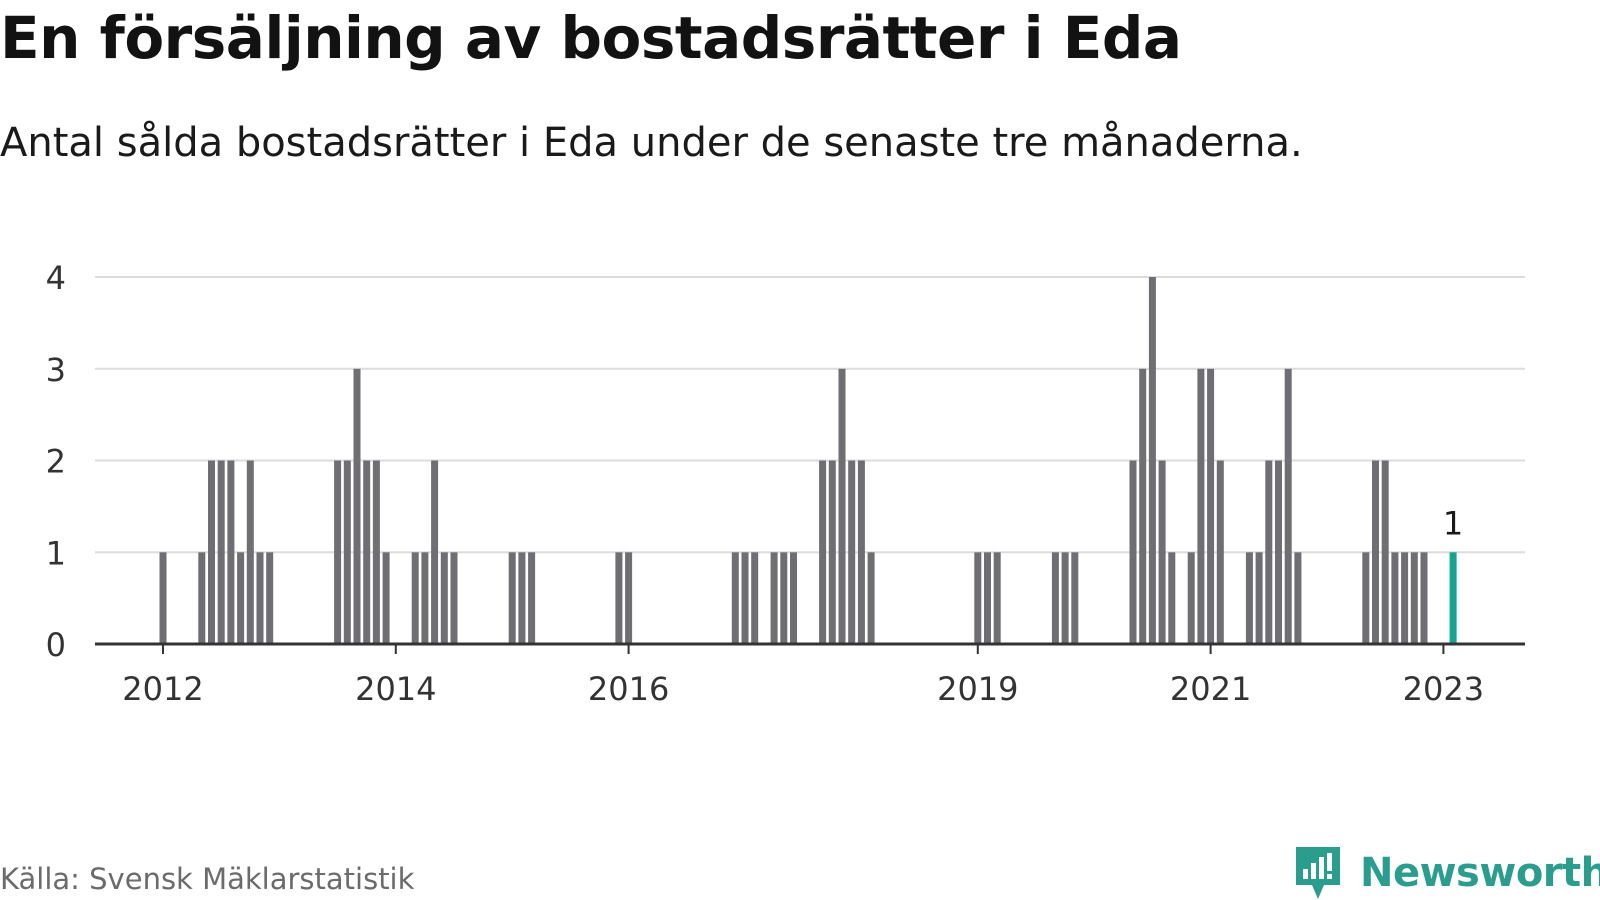 The height and width of the screenshot is (900, 1600). I want to click on source-note: Källa: Svensk Mäklarstatistik, so click(207, 879).